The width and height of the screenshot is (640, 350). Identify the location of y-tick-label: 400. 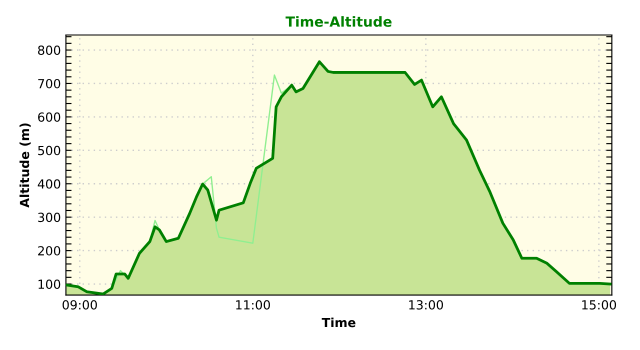
(49, 184).